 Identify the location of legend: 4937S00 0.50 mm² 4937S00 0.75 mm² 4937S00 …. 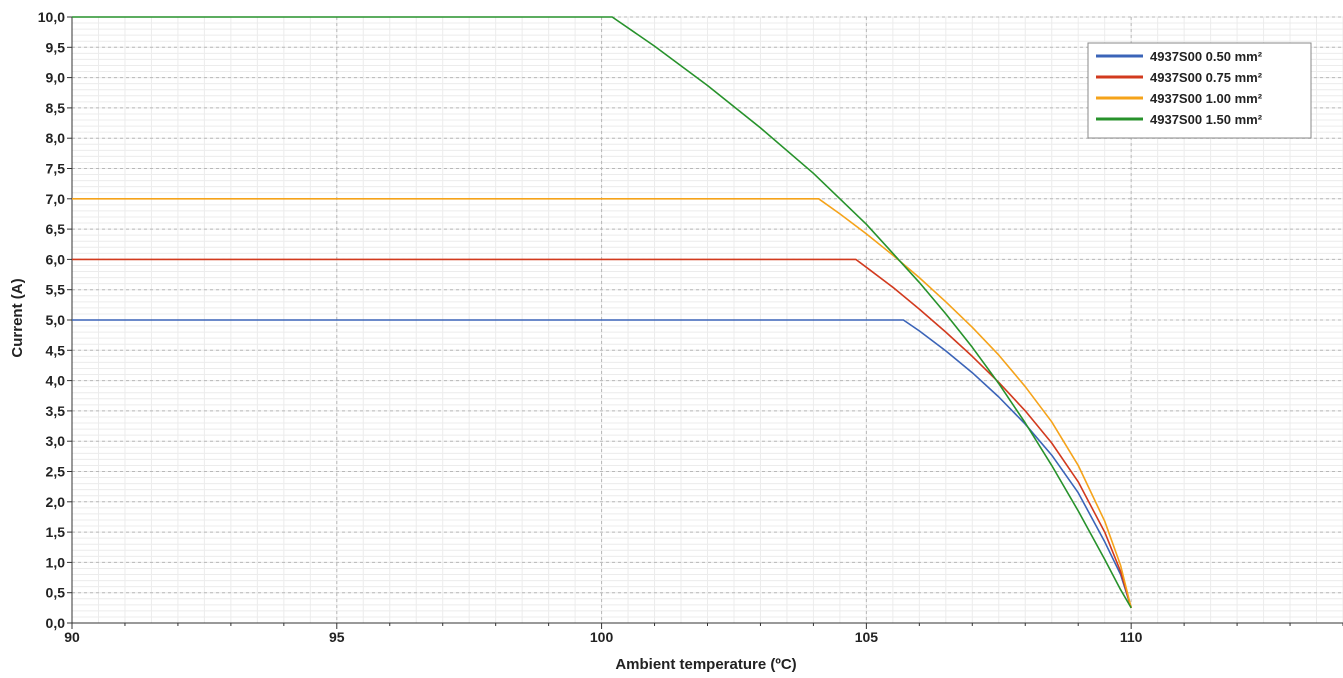
(1199, 90).